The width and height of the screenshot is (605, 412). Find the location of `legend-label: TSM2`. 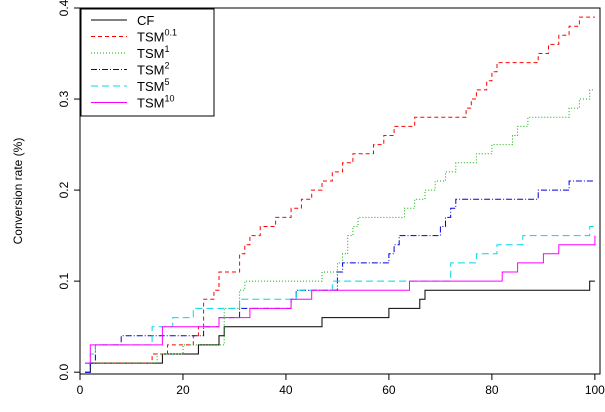

legend-label: TSM2 is located at coordinates (153, 69).